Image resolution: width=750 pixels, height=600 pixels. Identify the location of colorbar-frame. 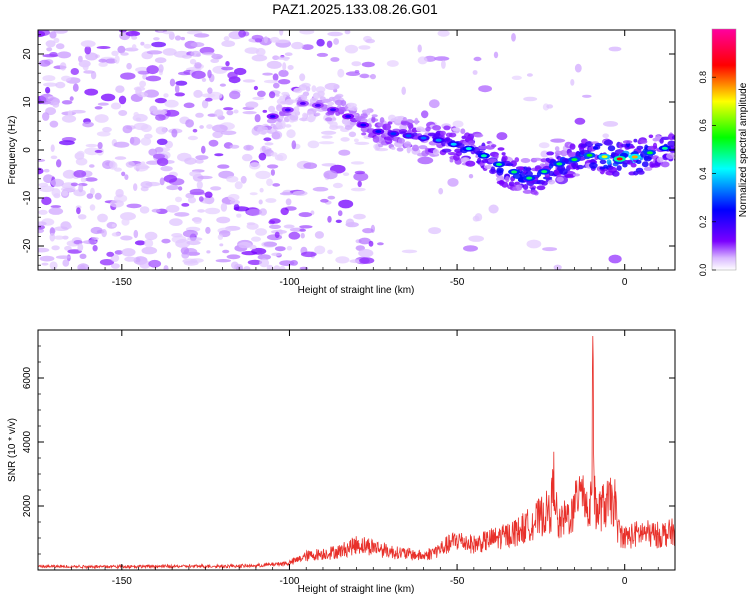
(724, 149).